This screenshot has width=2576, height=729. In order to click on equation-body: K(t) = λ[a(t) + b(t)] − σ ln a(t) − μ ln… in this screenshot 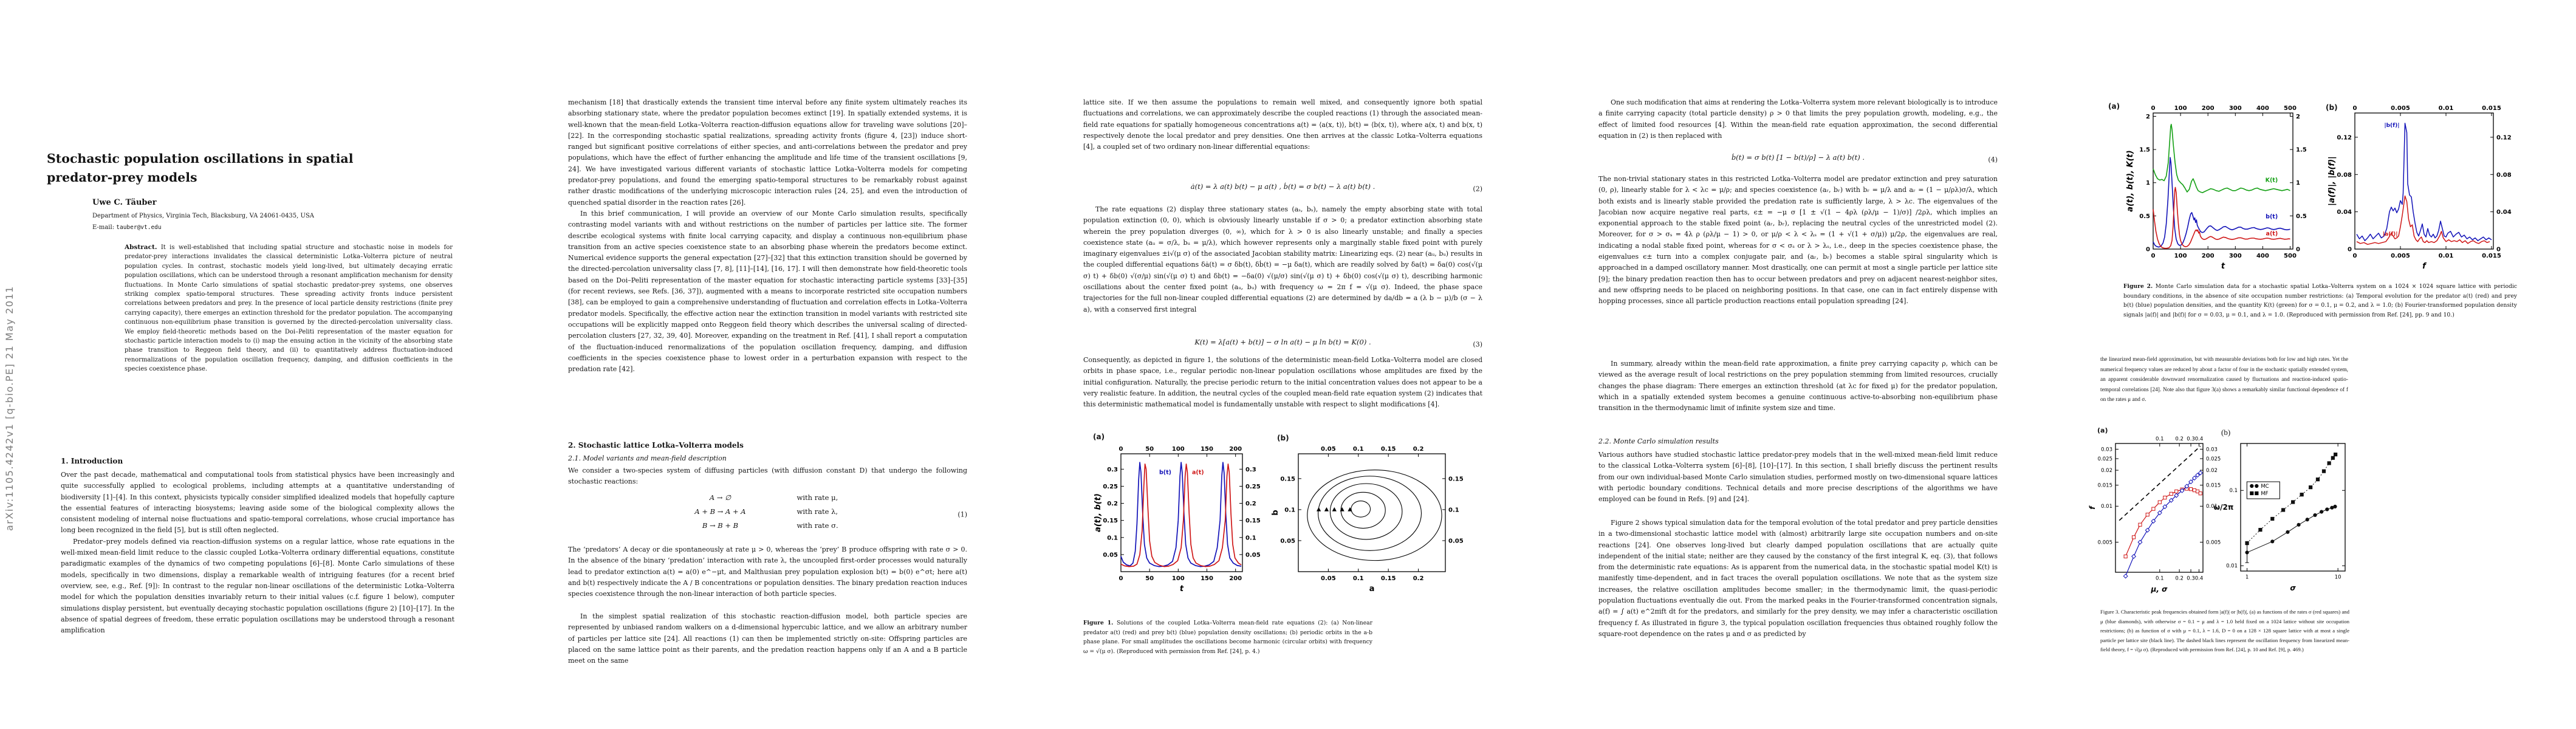, I will do `click(1282, 342)`.